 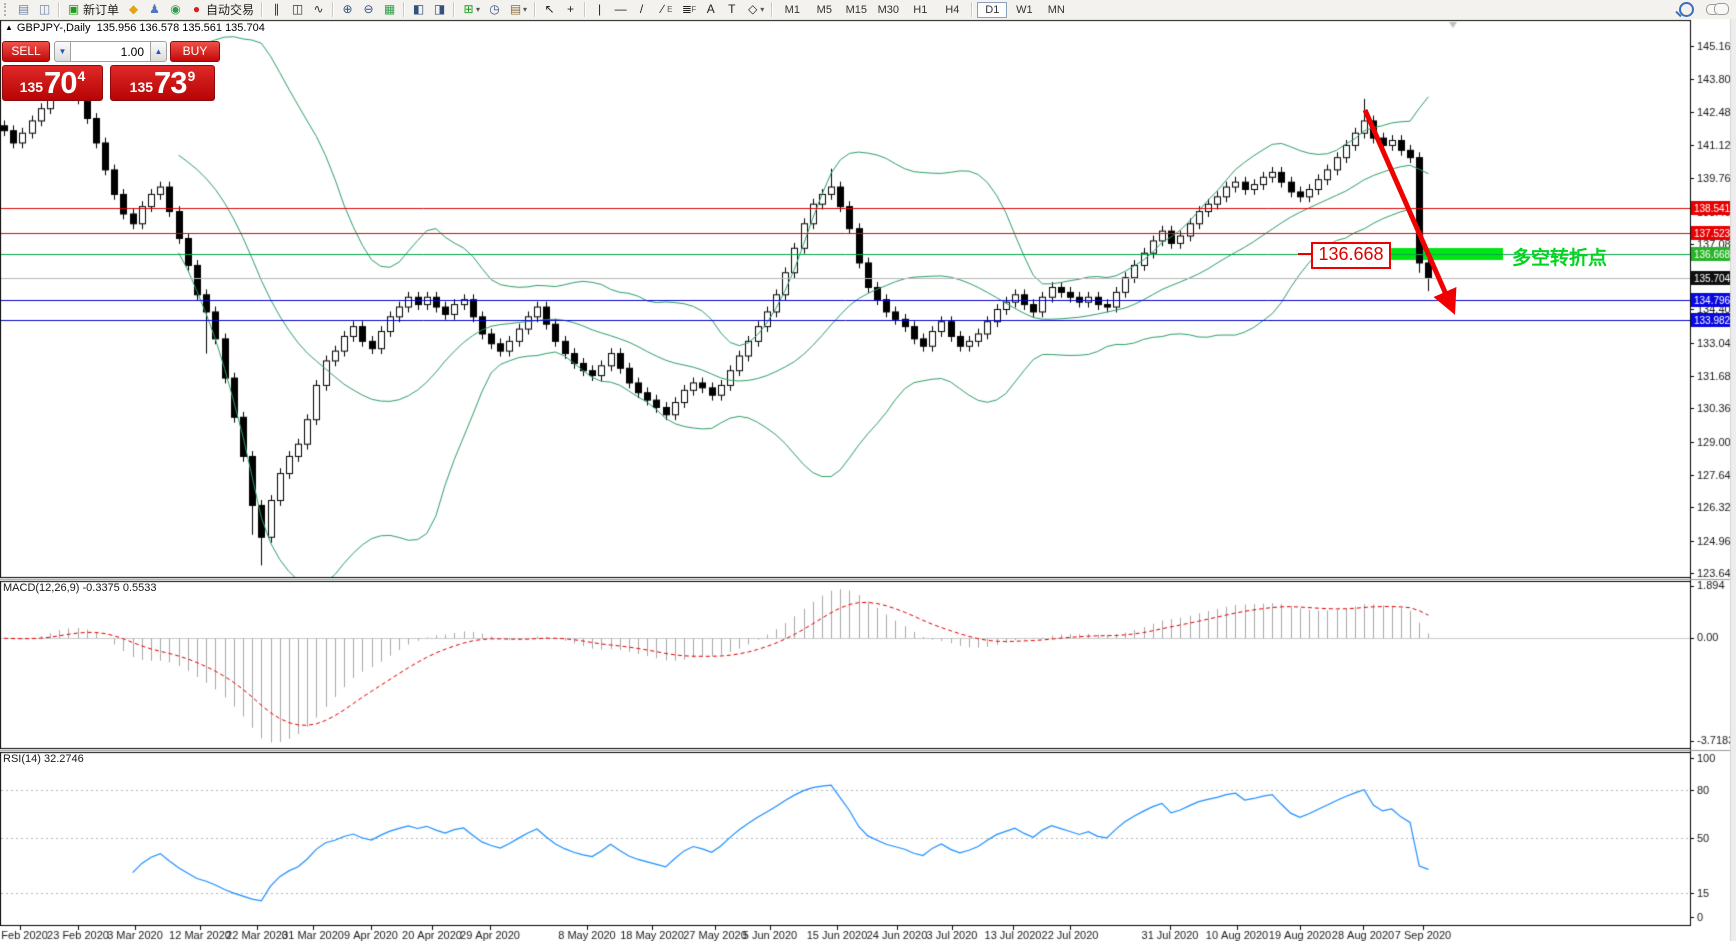 I want to click on quotes-icon: ◆, so click(x=133, y=9).